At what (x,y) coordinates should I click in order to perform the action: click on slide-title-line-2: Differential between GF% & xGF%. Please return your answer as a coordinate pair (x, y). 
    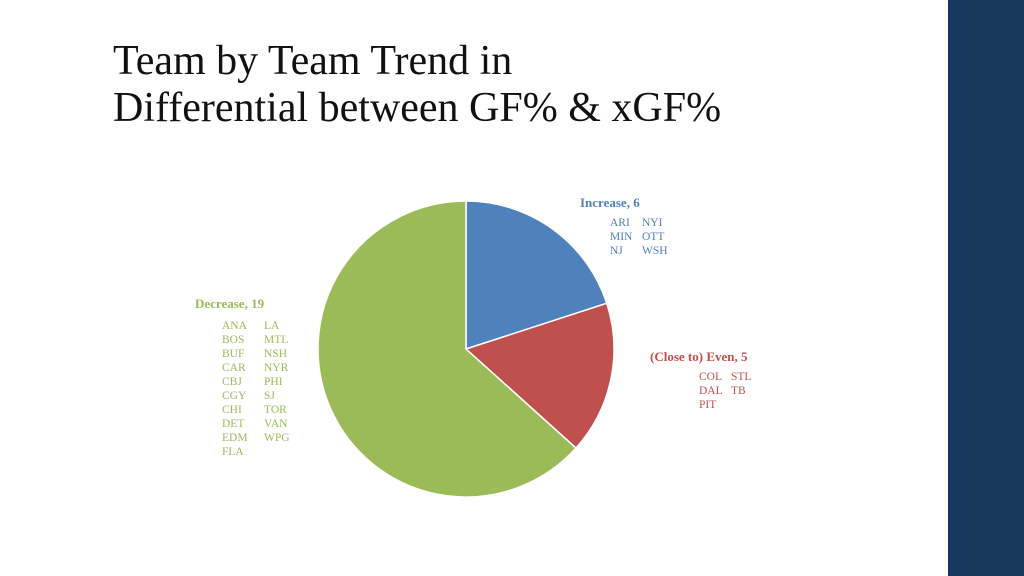
    Looking at the image, I should click on (417, 108).